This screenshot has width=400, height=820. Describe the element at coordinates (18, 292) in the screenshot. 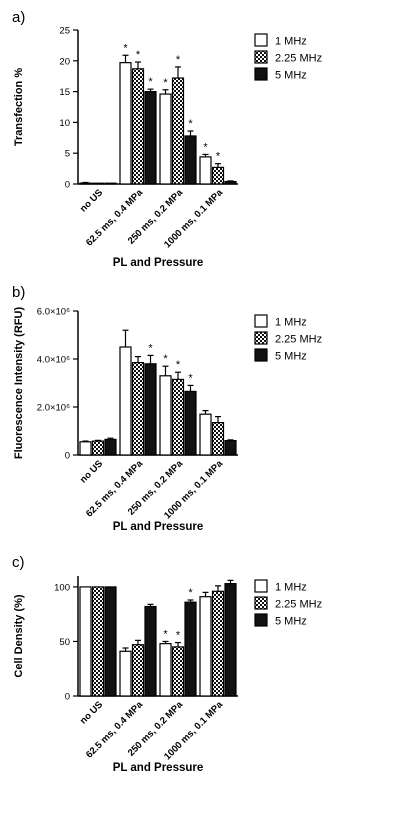

I see `panel-label: b)` at that location.